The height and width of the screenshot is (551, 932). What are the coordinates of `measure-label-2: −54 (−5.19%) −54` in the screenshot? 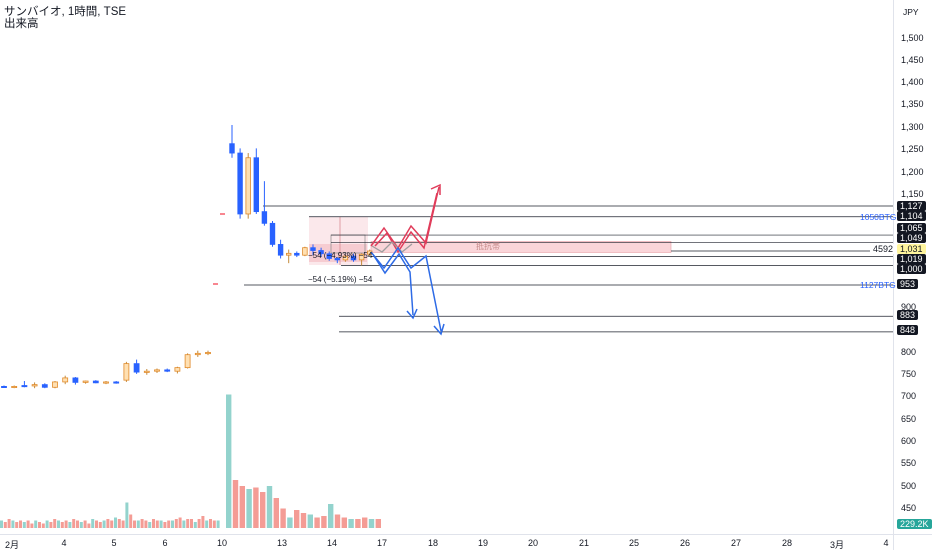 It's located at (340, 279).